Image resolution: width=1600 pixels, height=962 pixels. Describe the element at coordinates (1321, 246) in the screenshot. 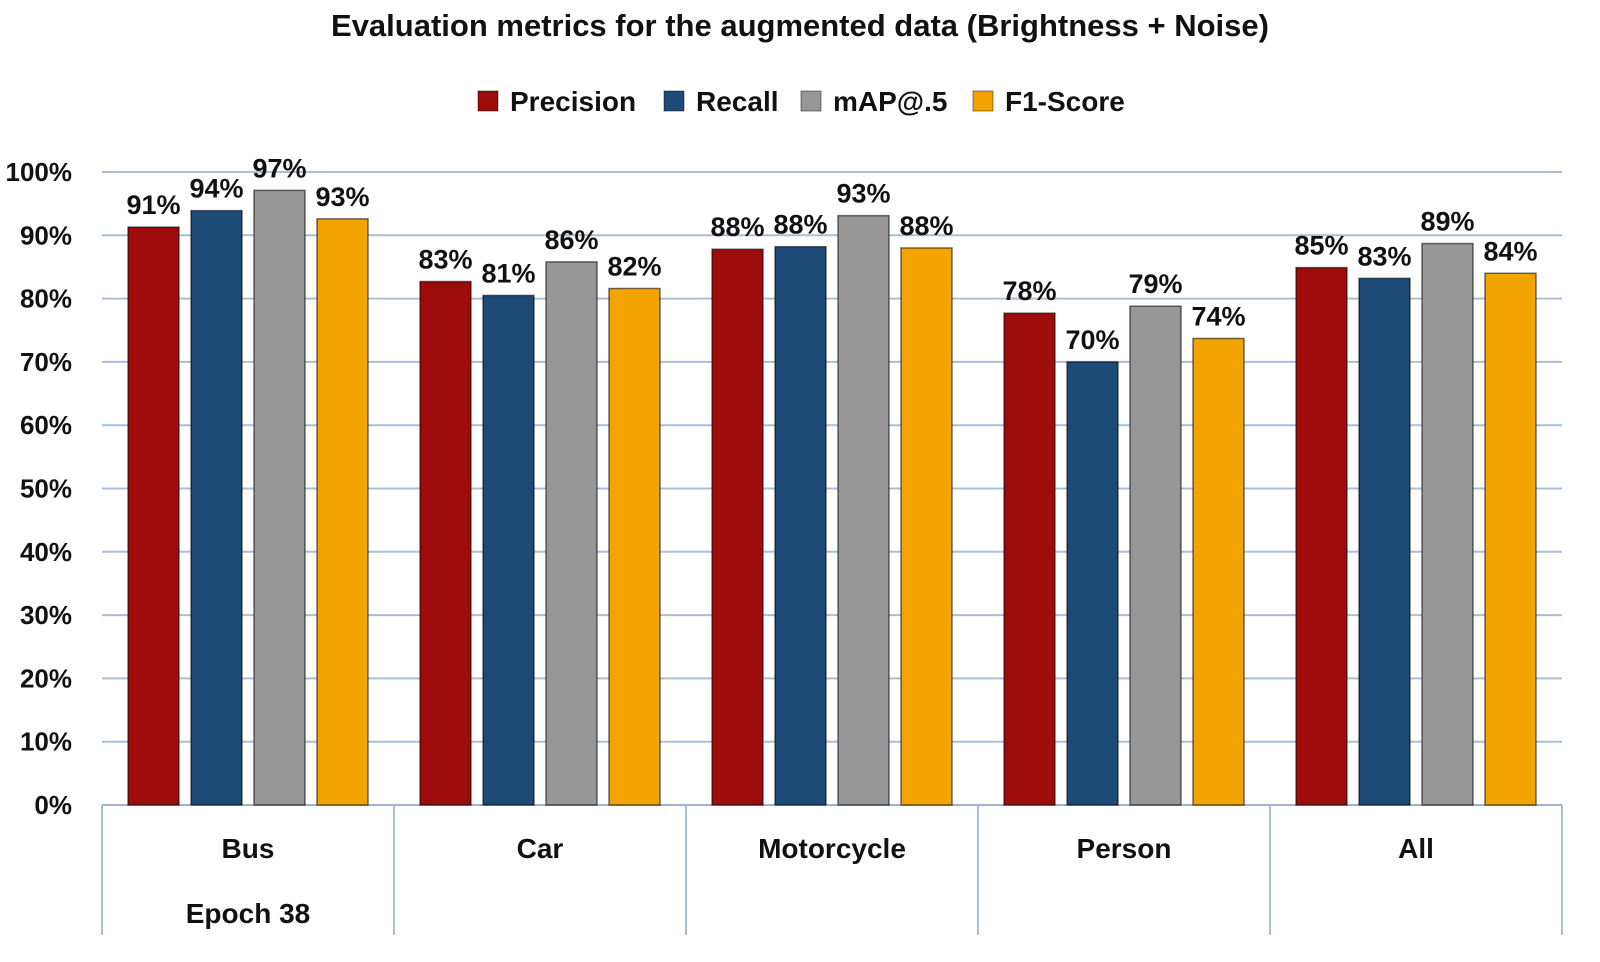

I see `data-label-all-precision: 85%` at that location.